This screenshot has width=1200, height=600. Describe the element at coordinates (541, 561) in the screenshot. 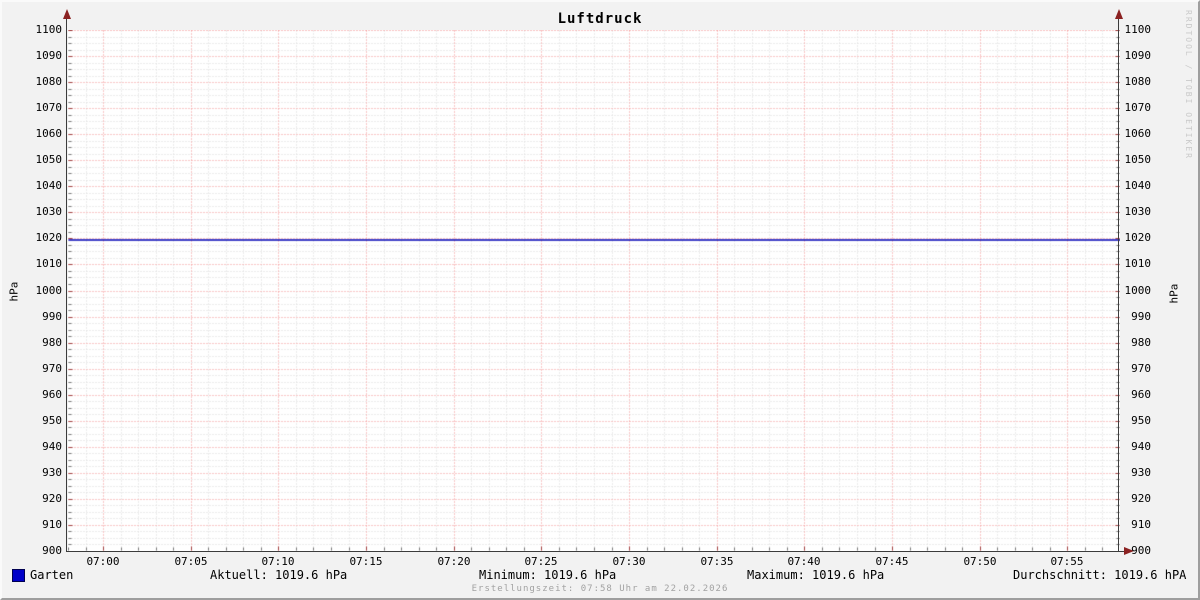

I see `x-tick-label: 07:25` at that location.